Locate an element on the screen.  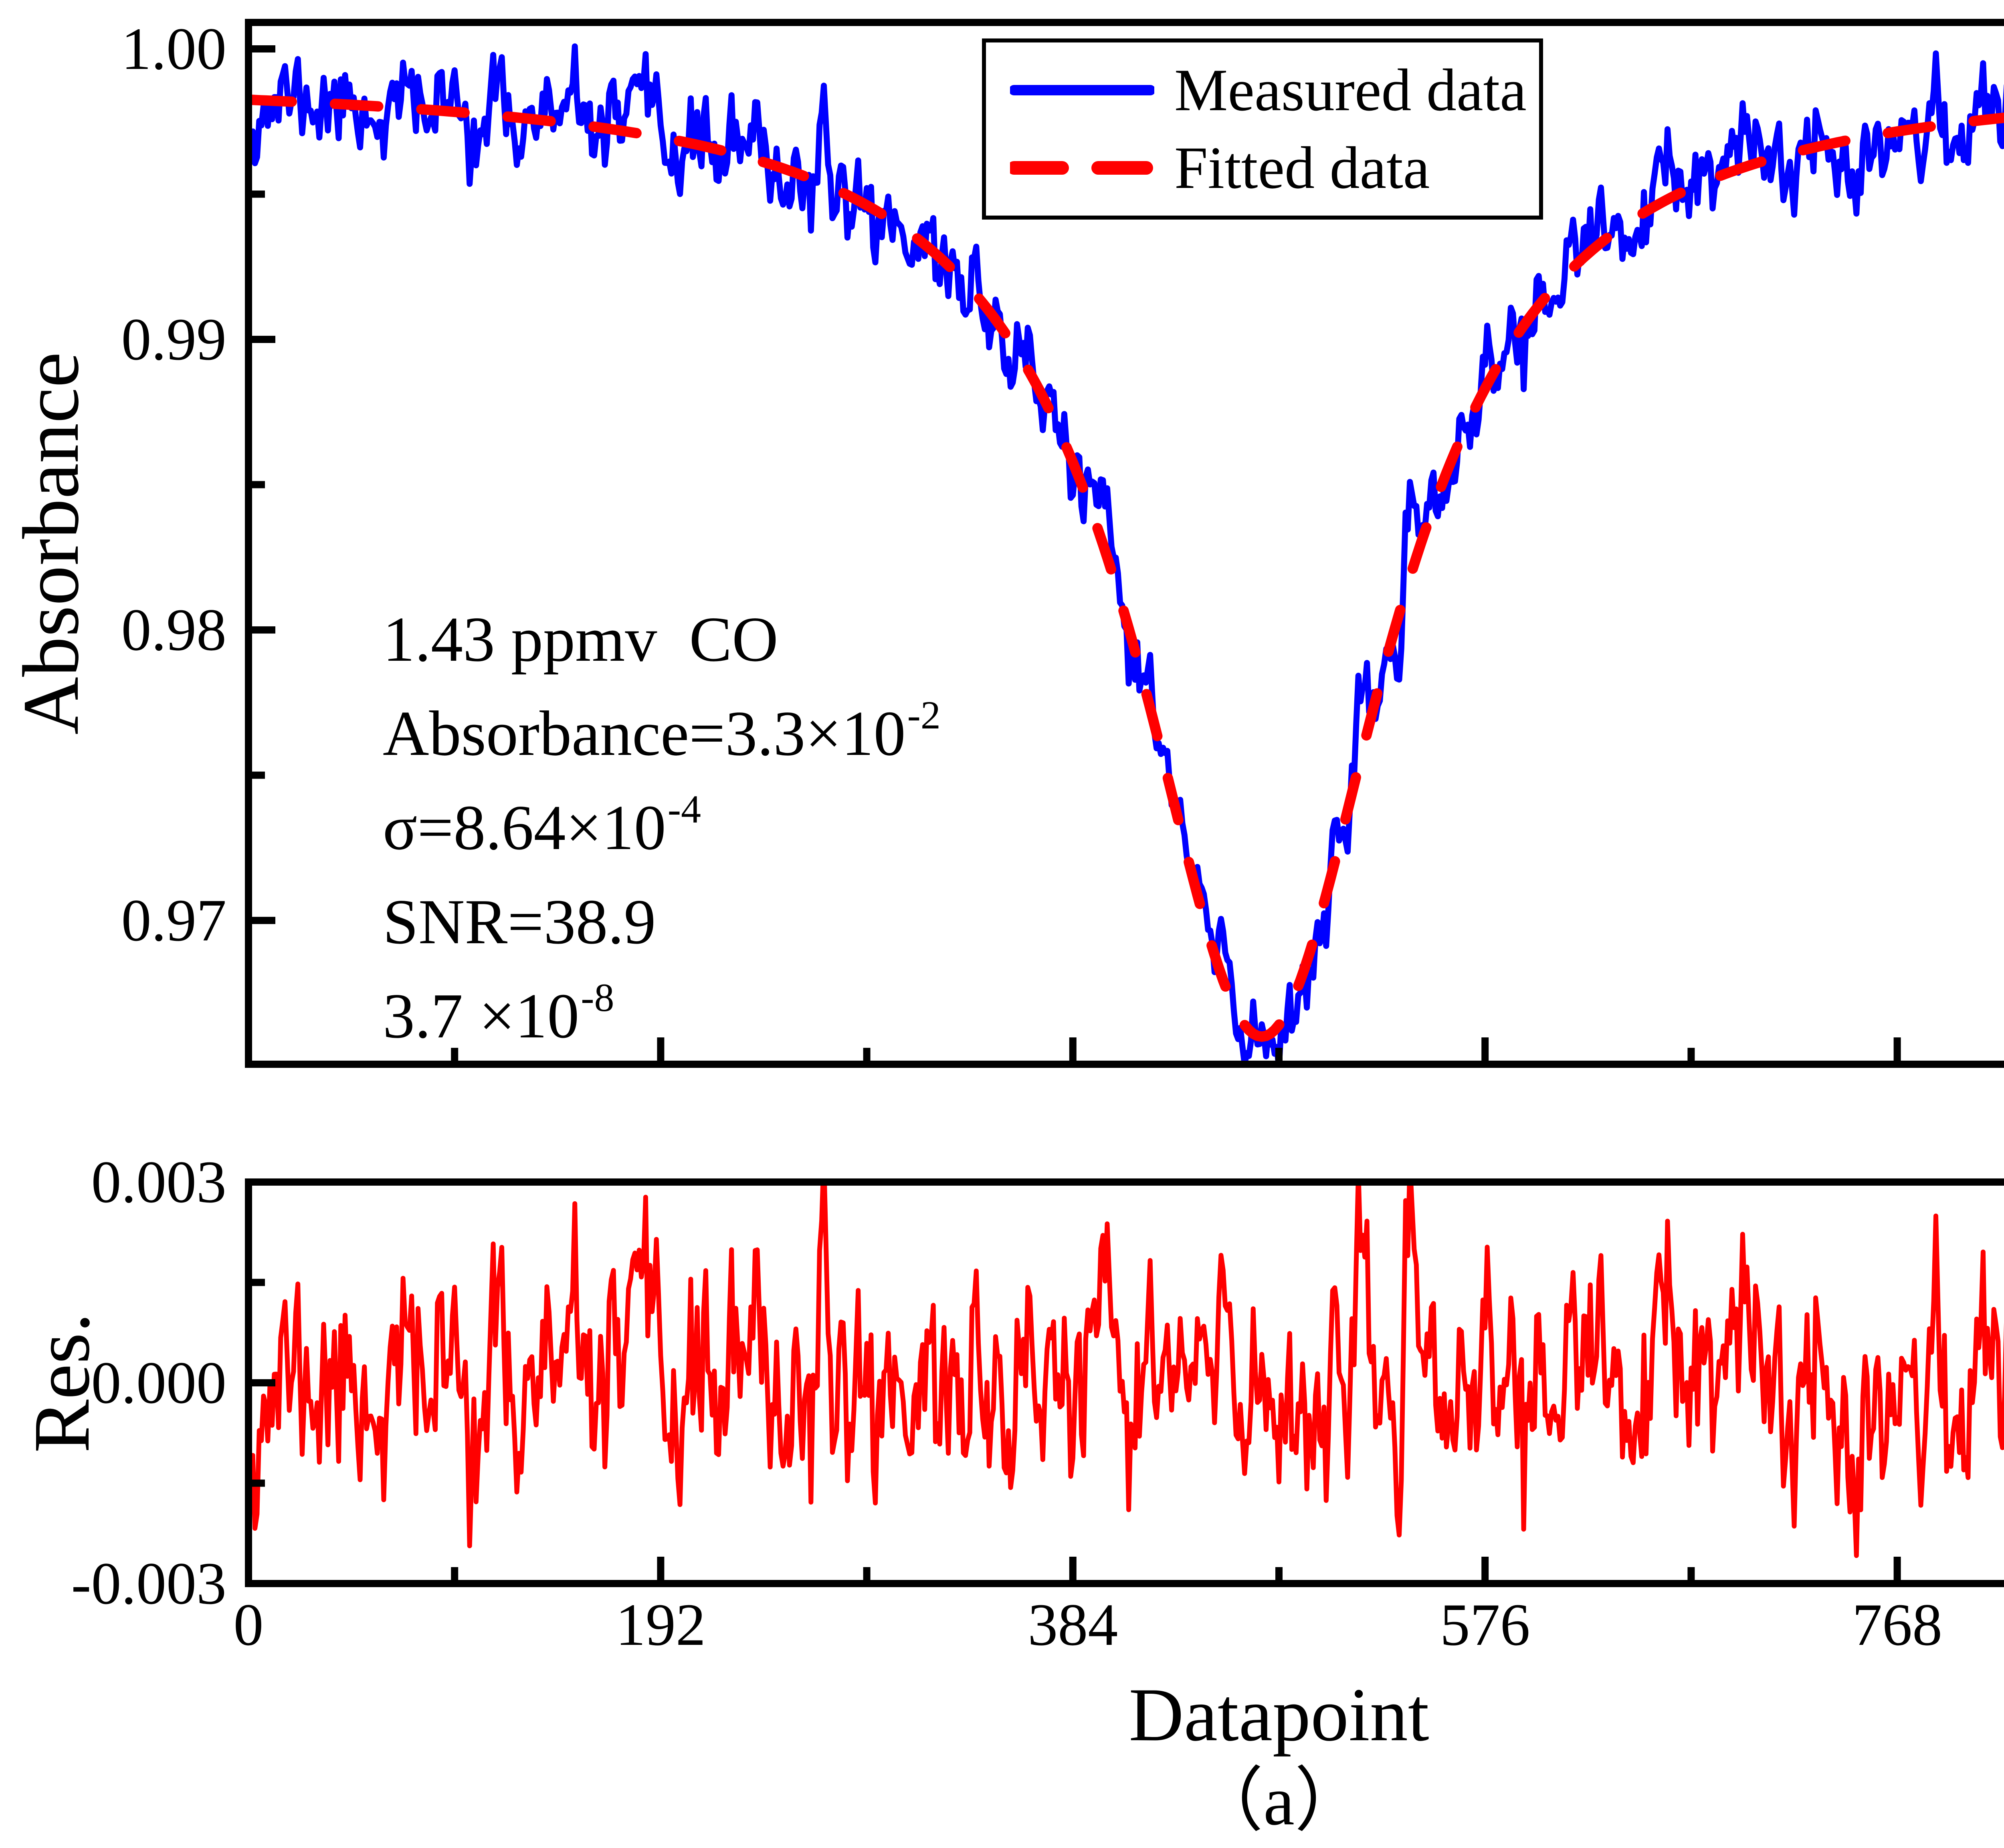
legend-label-fitted: Fitted data is located at coordinates (1302, 168).